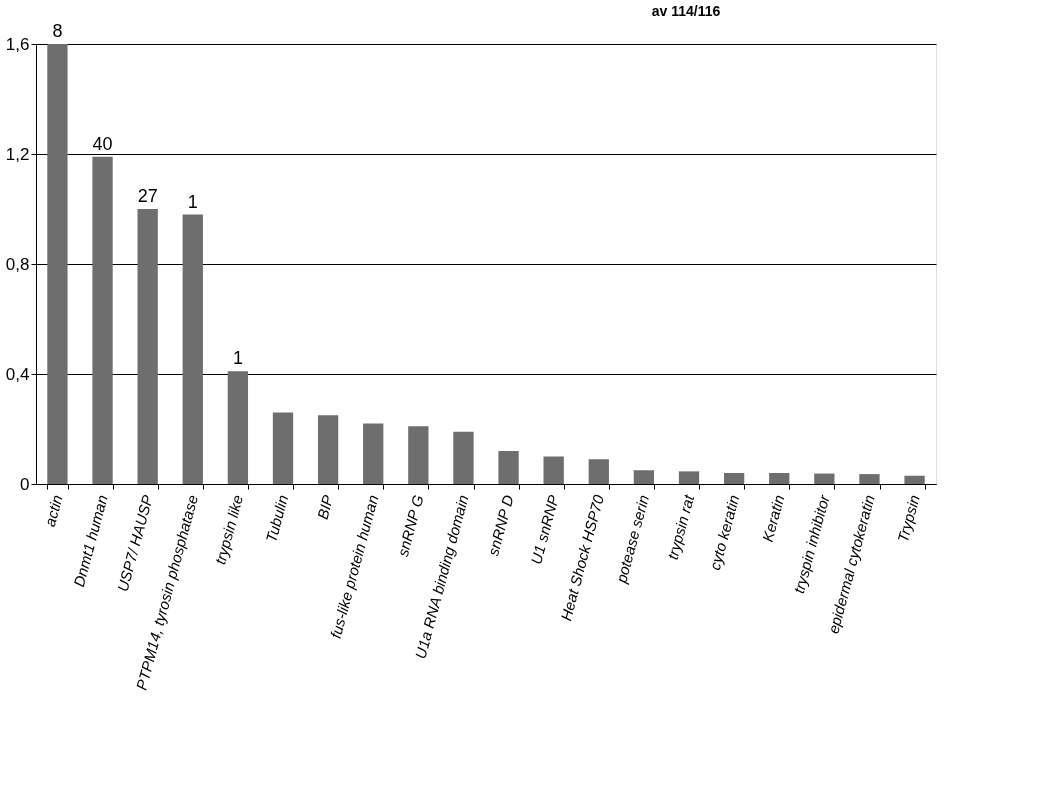 This screenshot has height=803, width=1037. I want to click on x-tick-label: snRNP G, so click(410, 525).